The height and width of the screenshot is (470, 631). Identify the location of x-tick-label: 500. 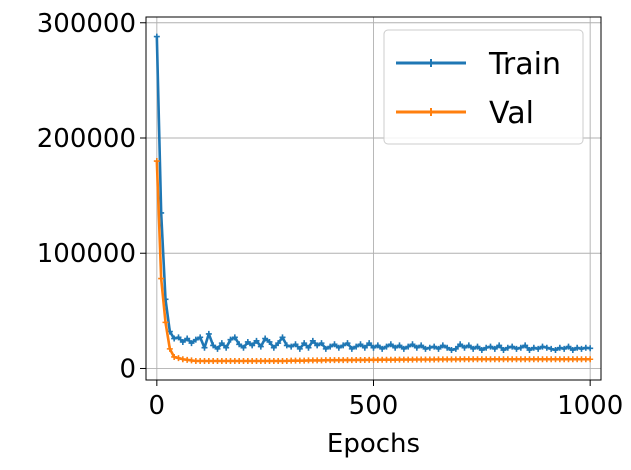
(374, 406).